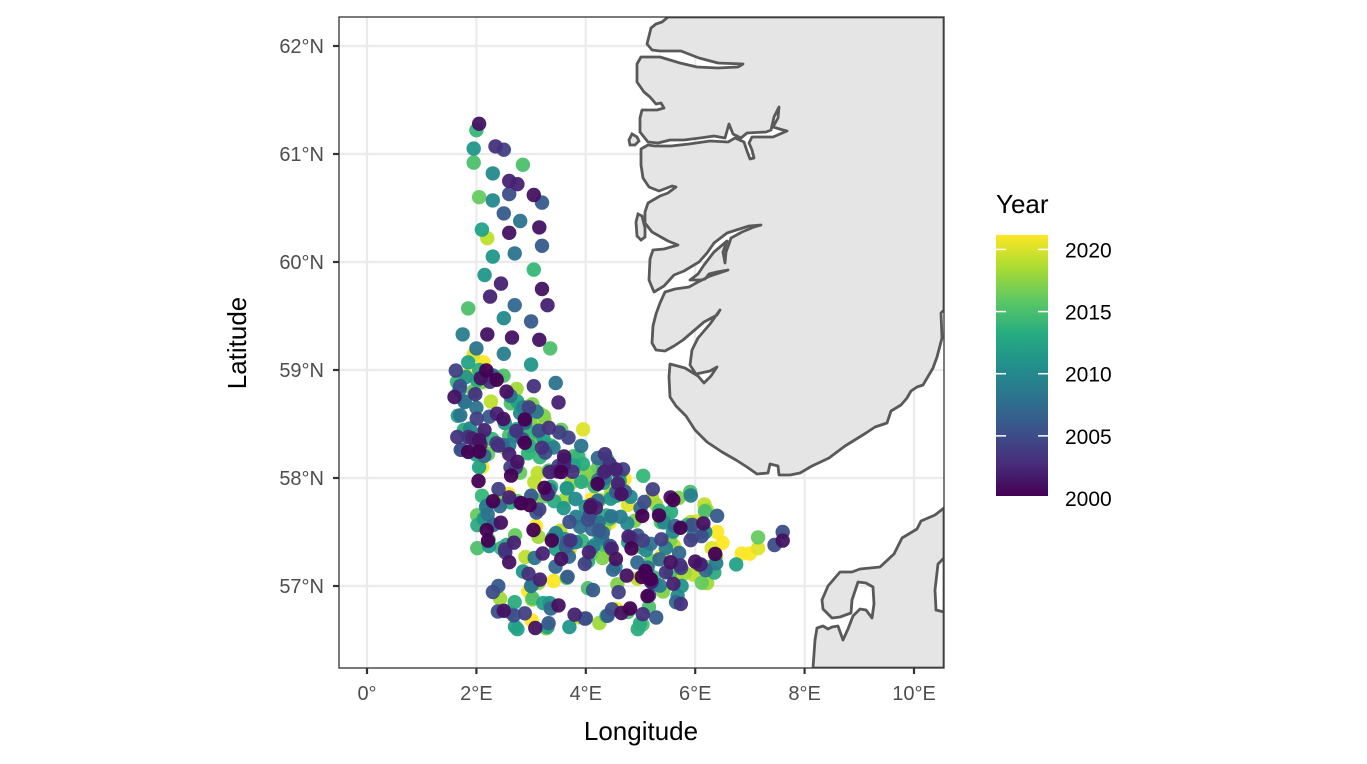 This screenshot has width=1367, height=764. Describe the element at coordinates (877, 587) in the screenshot. I see `sweden-denmark-landmass` at that location.